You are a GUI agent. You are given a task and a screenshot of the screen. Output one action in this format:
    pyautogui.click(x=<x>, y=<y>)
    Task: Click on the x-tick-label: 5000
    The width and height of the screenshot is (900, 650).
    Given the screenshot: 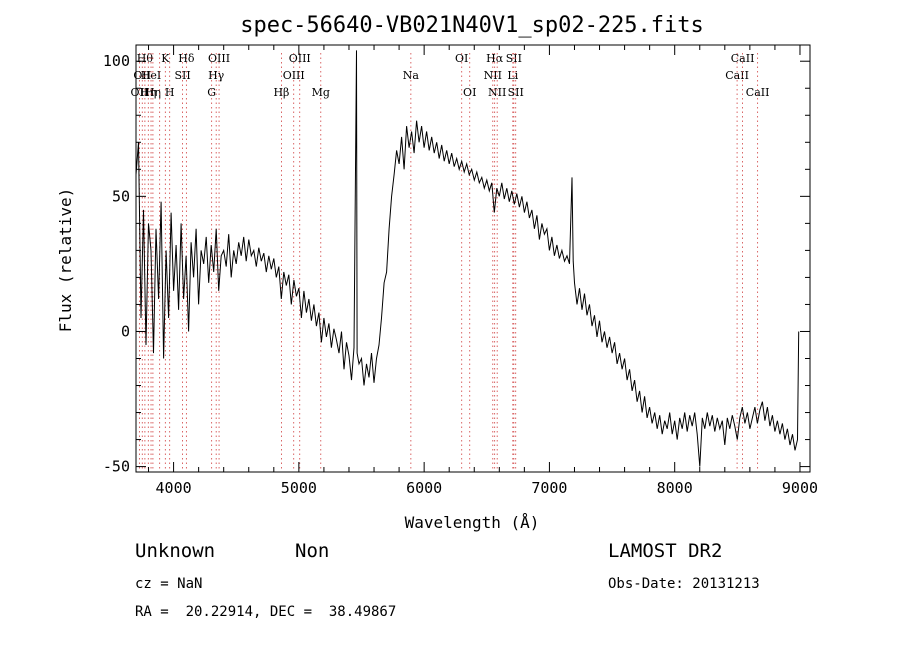 What is the action you would take?
    pyautogui.click(x=299, y=488)
    